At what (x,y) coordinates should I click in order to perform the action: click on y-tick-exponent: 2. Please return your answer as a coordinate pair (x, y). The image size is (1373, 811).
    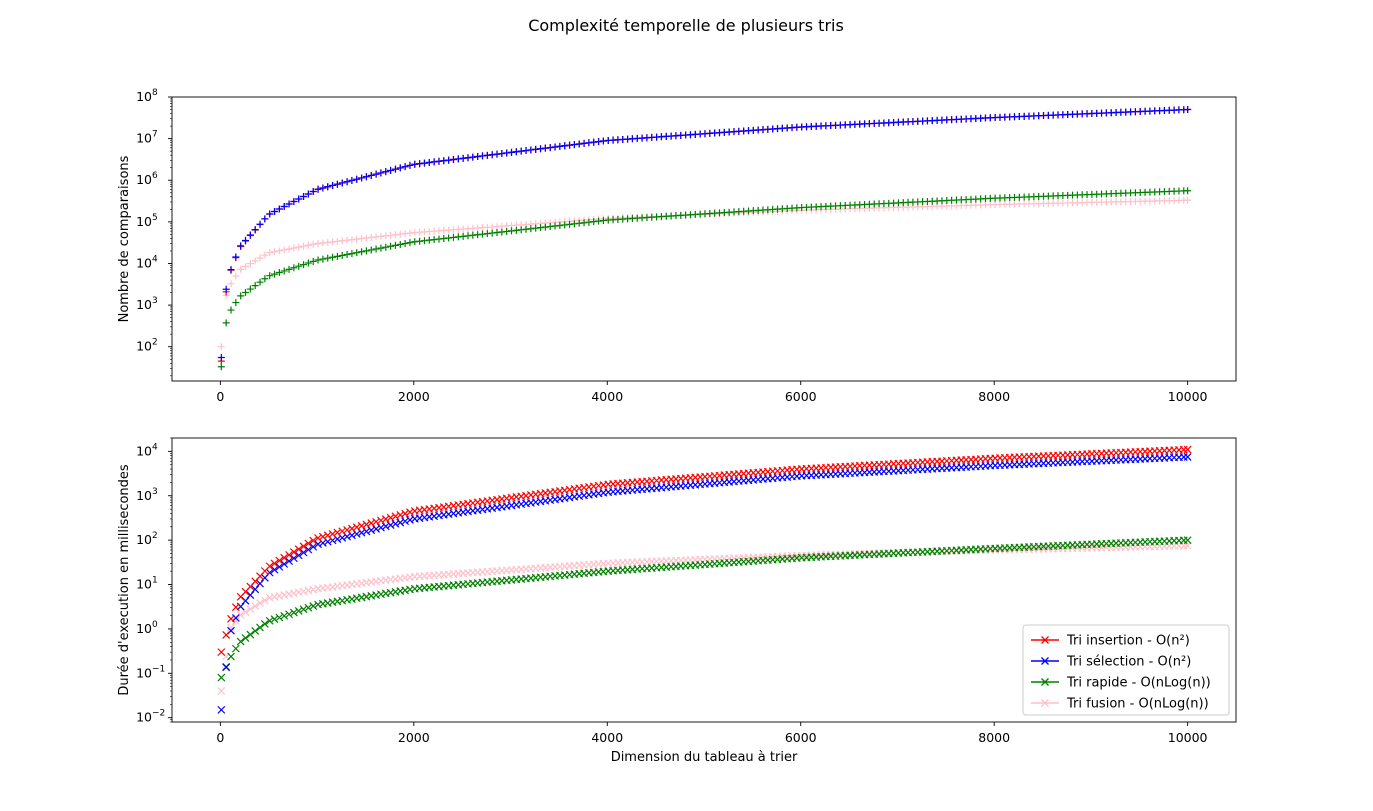
    Looking at the image, I should click on (155, 343).